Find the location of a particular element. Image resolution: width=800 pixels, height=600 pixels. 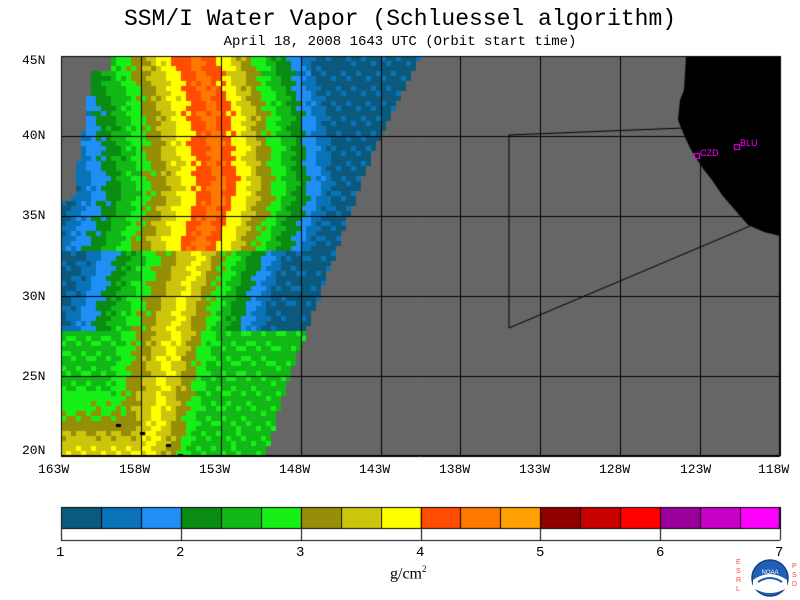

svg-text: NOAA is located at coordinates (769, 573).